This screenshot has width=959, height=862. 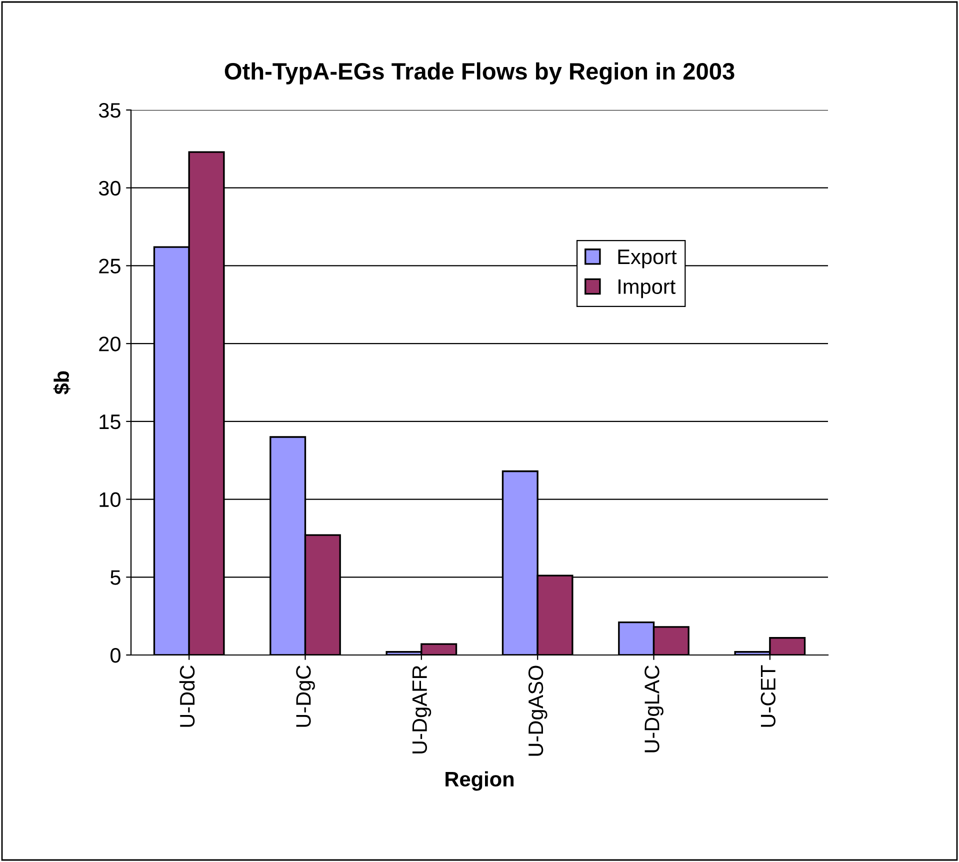 What do you see at coordinates (109, 188) in the screenshot?
I see `y-tick-label: 30` at bounding box center [109, 188].